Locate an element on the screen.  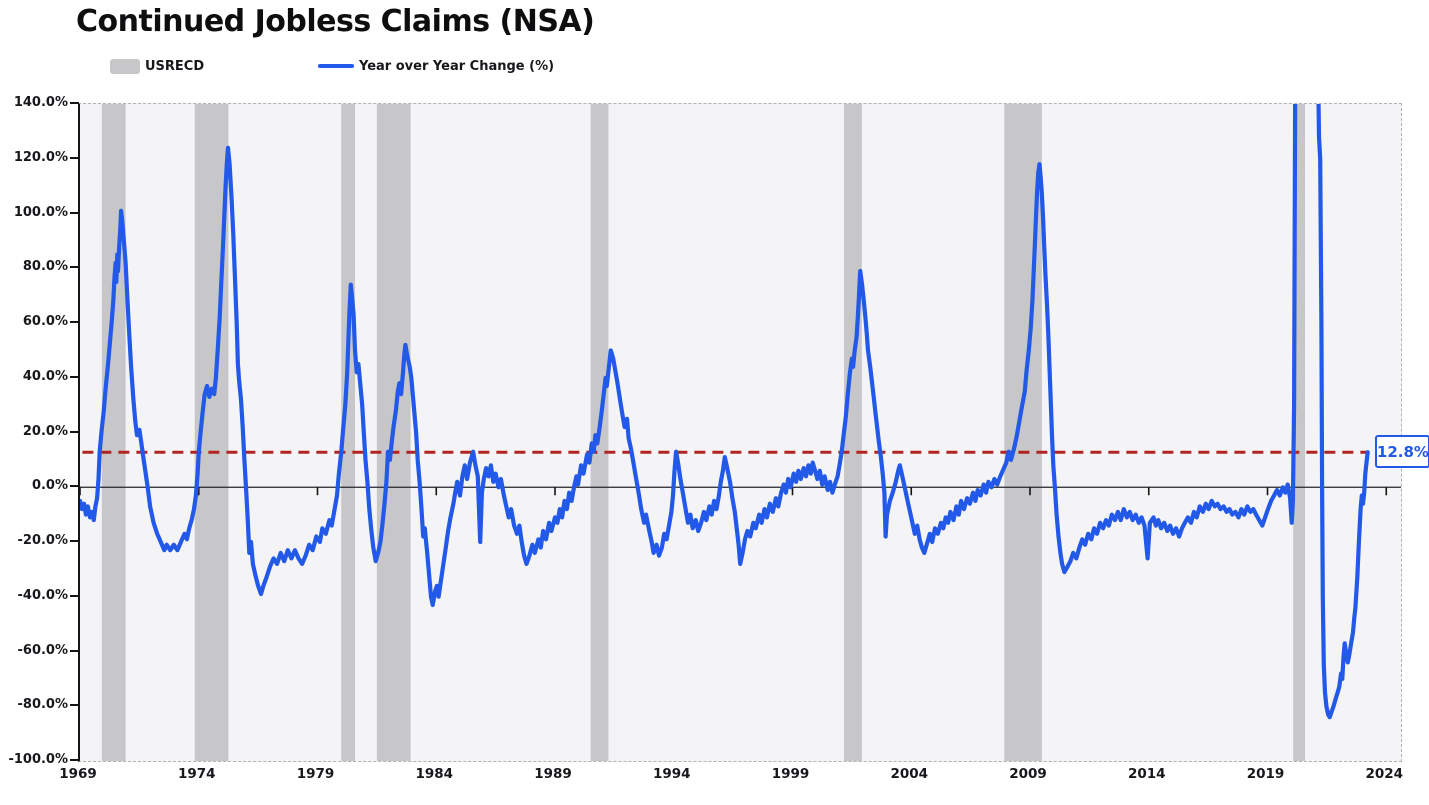
y-tick-label: 140.0% is located at coordinates (40, 102).